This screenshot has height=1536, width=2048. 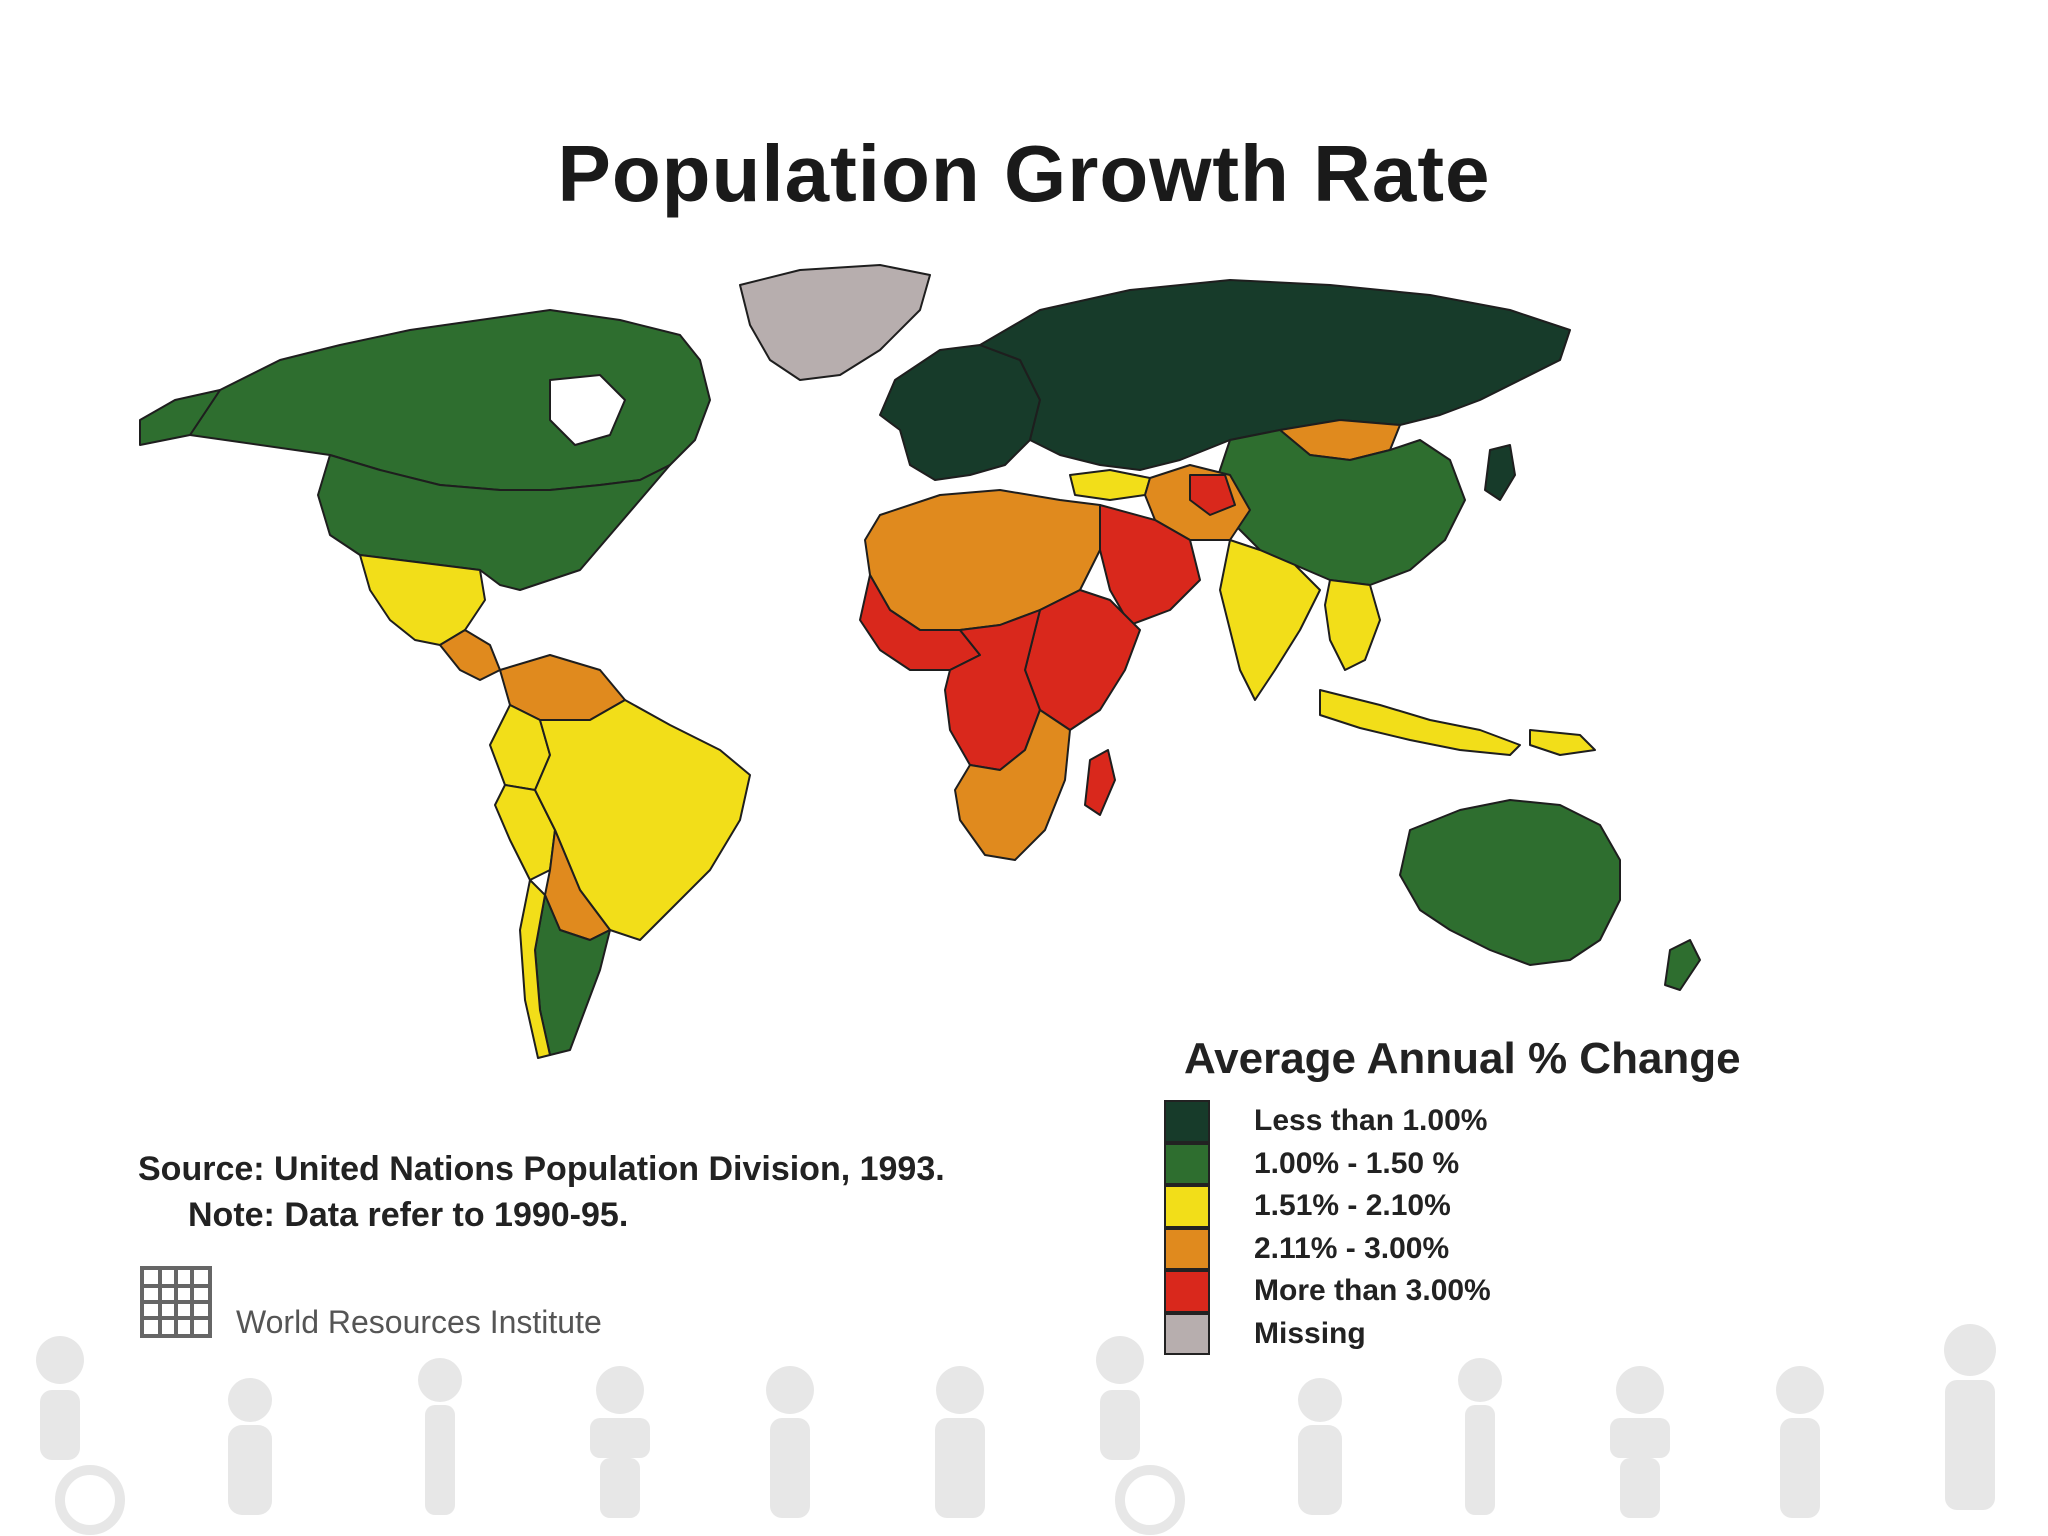 What do you see at coordinates (1270, 620) in the screenshot?
I see `region-india` at bounding box center [1270, 620].